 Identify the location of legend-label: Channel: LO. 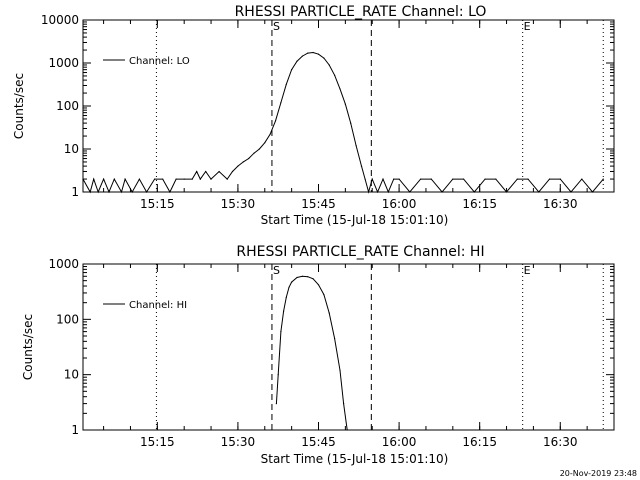
(159, 61).